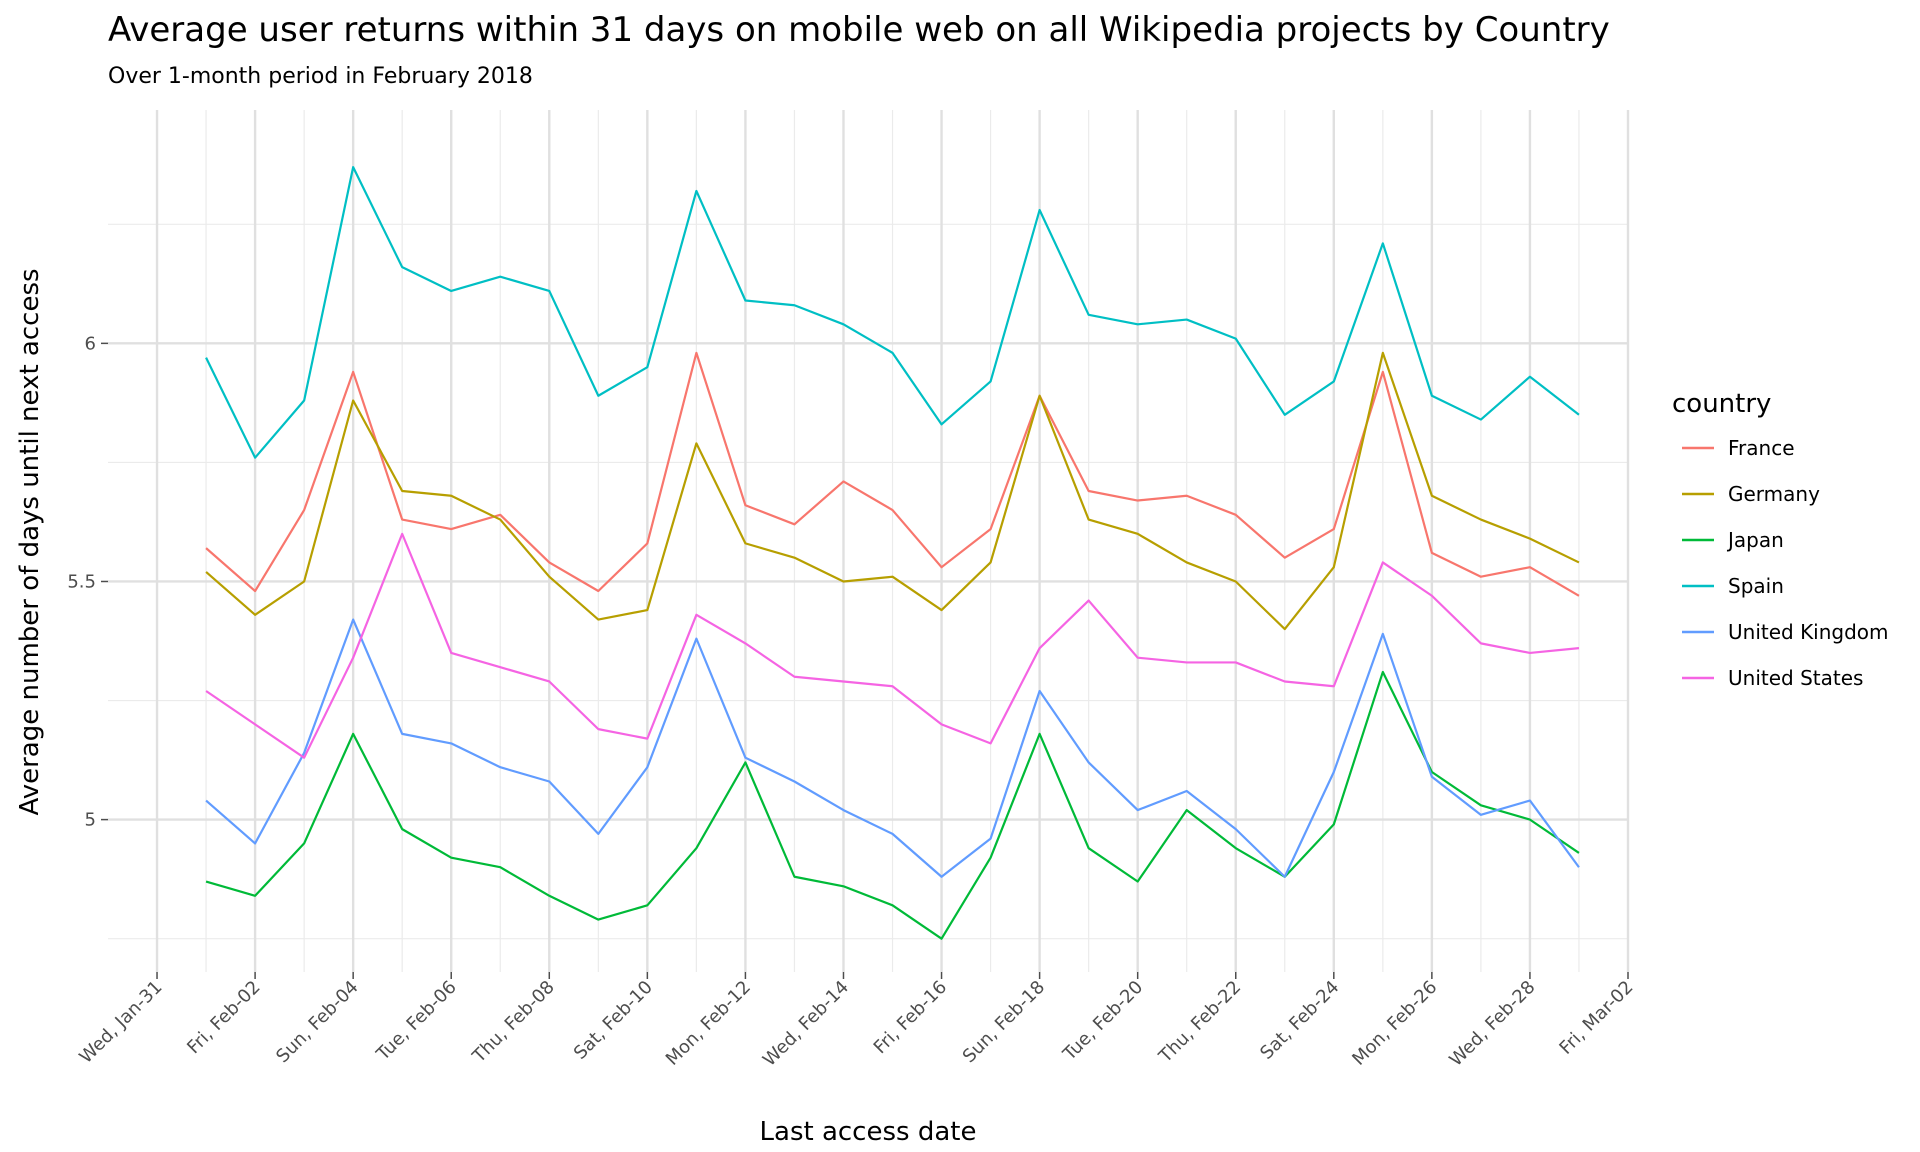 The height and width of the screenshot is (1152, 1920). Describe the element at coordinates (1199, 1022) in the screenshot. I see `x-tick-label: Thu, Feb-22` at that location.